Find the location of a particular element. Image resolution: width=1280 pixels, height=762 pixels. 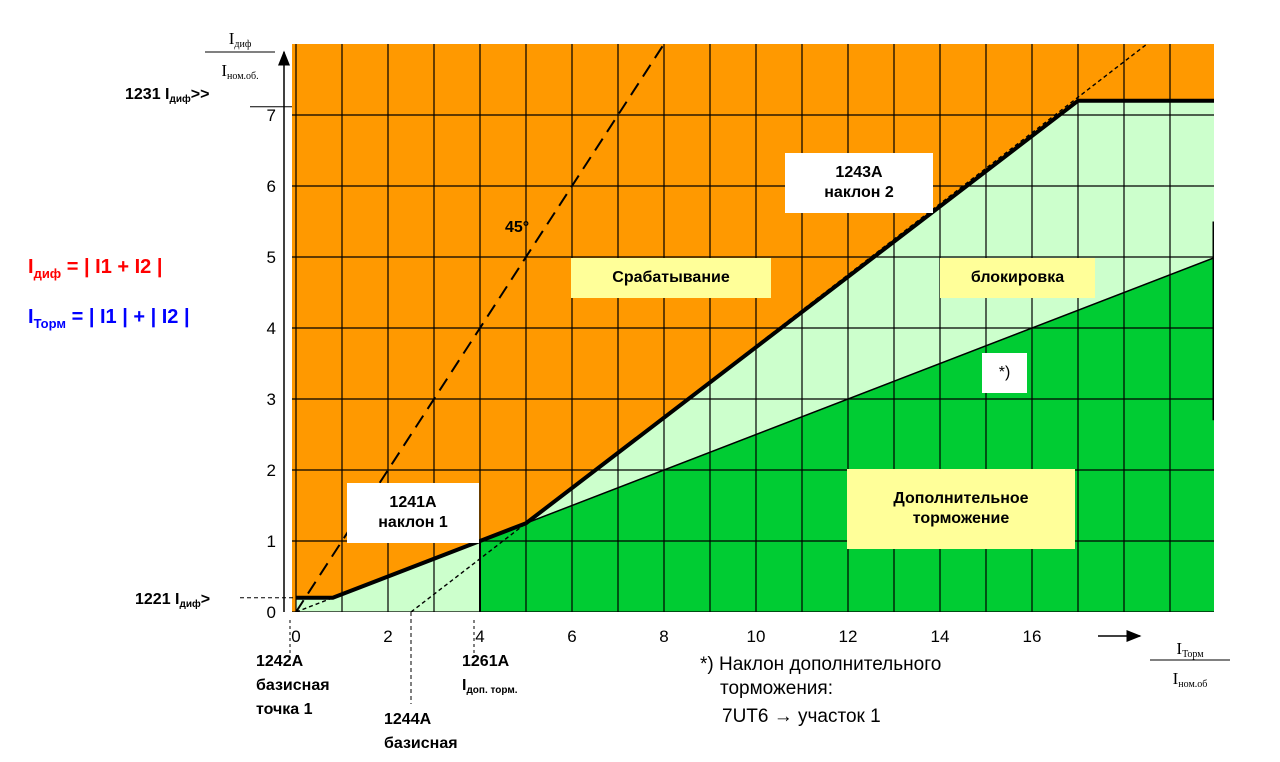

x-tick-label: 8 is located at coordinates (663, 636).